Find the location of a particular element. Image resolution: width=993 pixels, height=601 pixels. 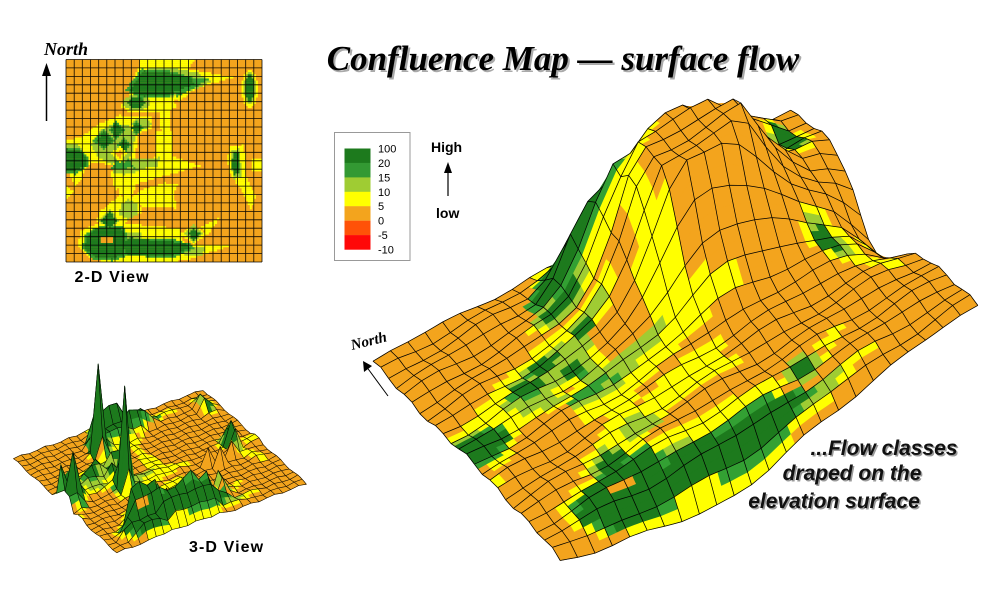

svg-text: 3-D View is located at coordinates (226, 547).